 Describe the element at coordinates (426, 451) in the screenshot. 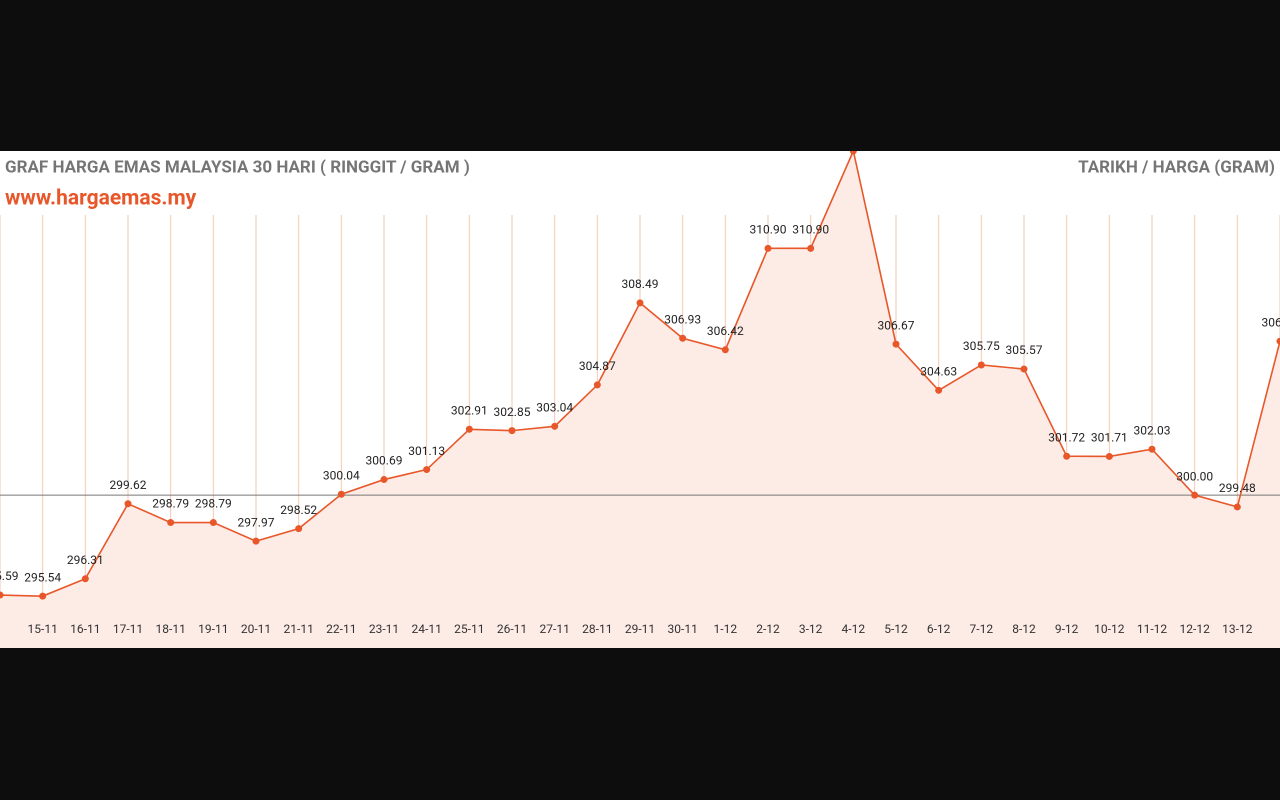

I see `value-label: 301.13` at that location.